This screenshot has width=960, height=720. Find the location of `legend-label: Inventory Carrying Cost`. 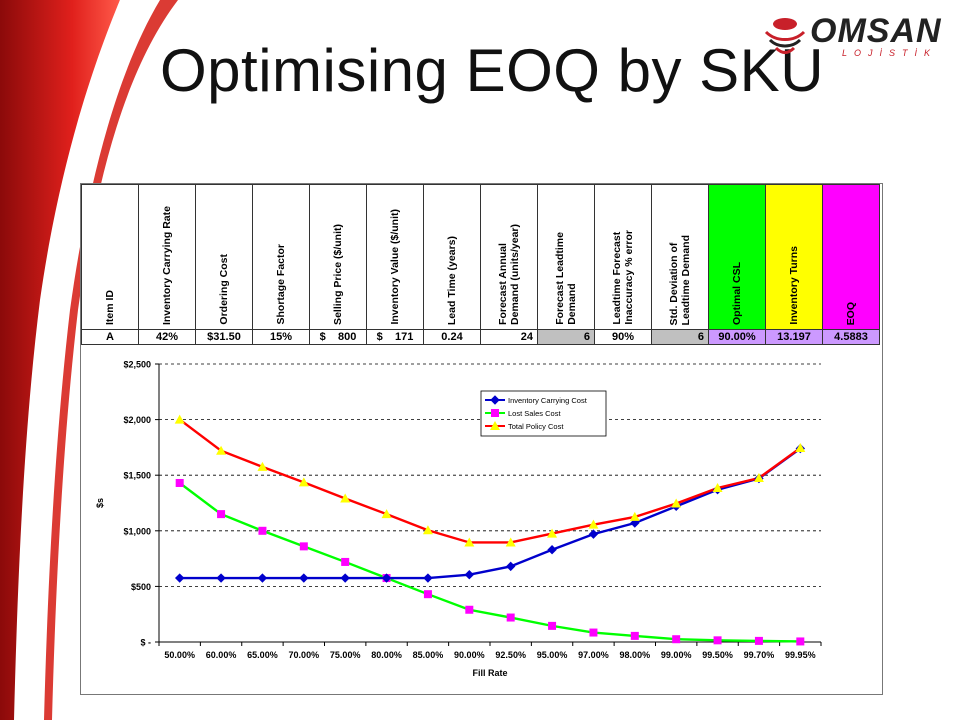

legend-label: Inventory Carrying Cost is located at coordinates (548, 400).